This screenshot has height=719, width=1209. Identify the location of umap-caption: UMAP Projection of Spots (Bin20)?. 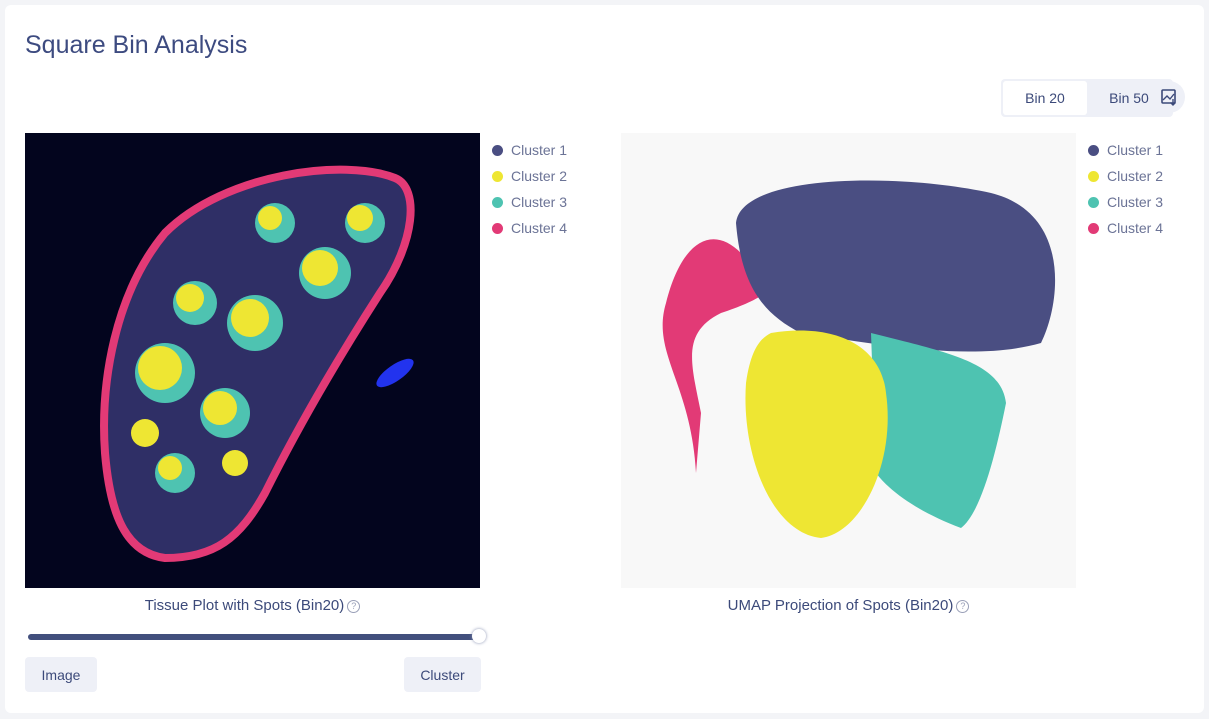
(848, 605).